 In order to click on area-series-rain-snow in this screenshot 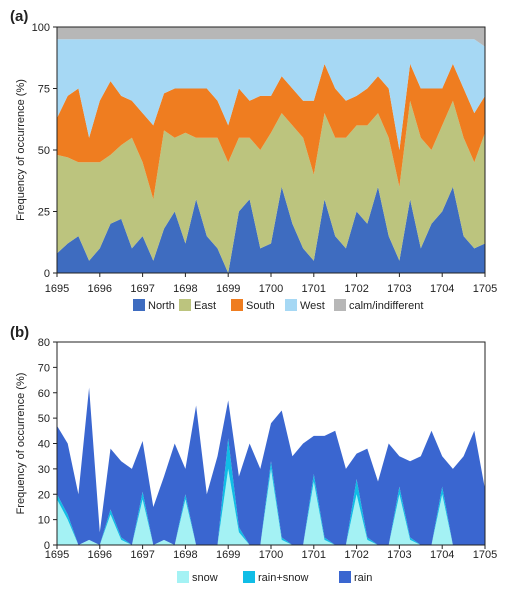, I will do `click(271, 491)`.